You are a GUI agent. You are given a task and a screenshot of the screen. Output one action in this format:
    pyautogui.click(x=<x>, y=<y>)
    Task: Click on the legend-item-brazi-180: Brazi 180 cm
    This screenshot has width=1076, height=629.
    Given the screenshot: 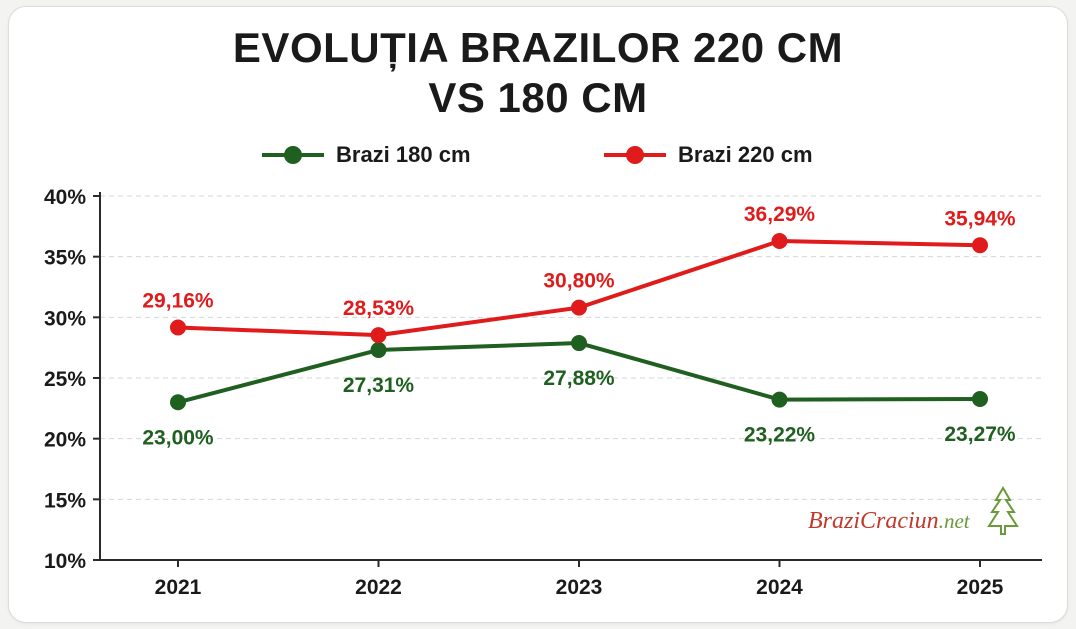 What is the action you would take?
    pyautogui.click(x=366, y=155)
    